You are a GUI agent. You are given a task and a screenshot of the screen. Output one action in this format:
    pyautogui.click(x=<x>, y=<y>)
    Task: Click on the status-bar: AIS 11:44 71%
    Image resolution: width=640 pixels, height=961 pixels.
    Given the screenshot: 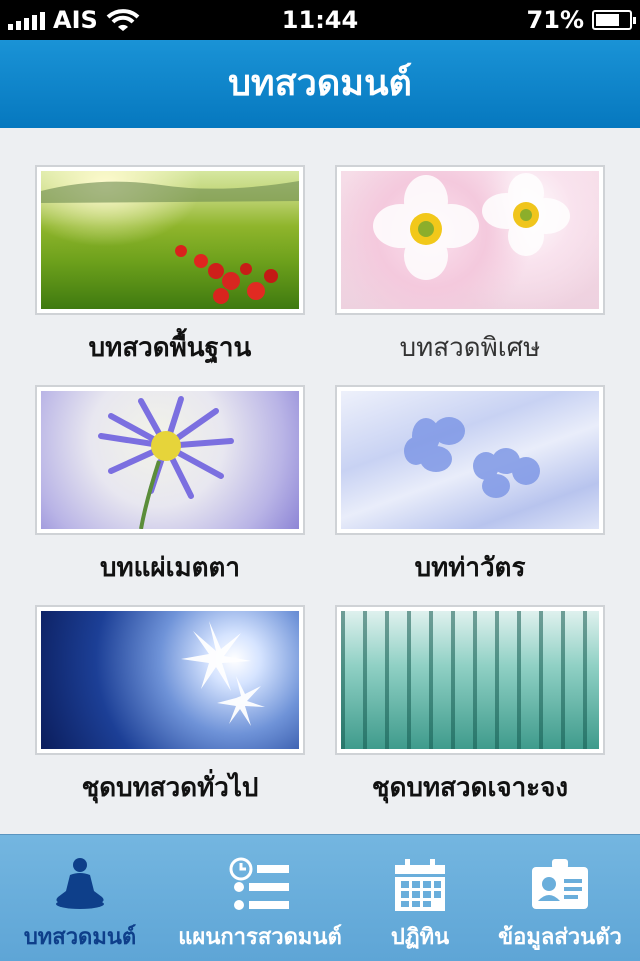 What is the action you would take?
    pyautogui.click(x=320, y=20)
    